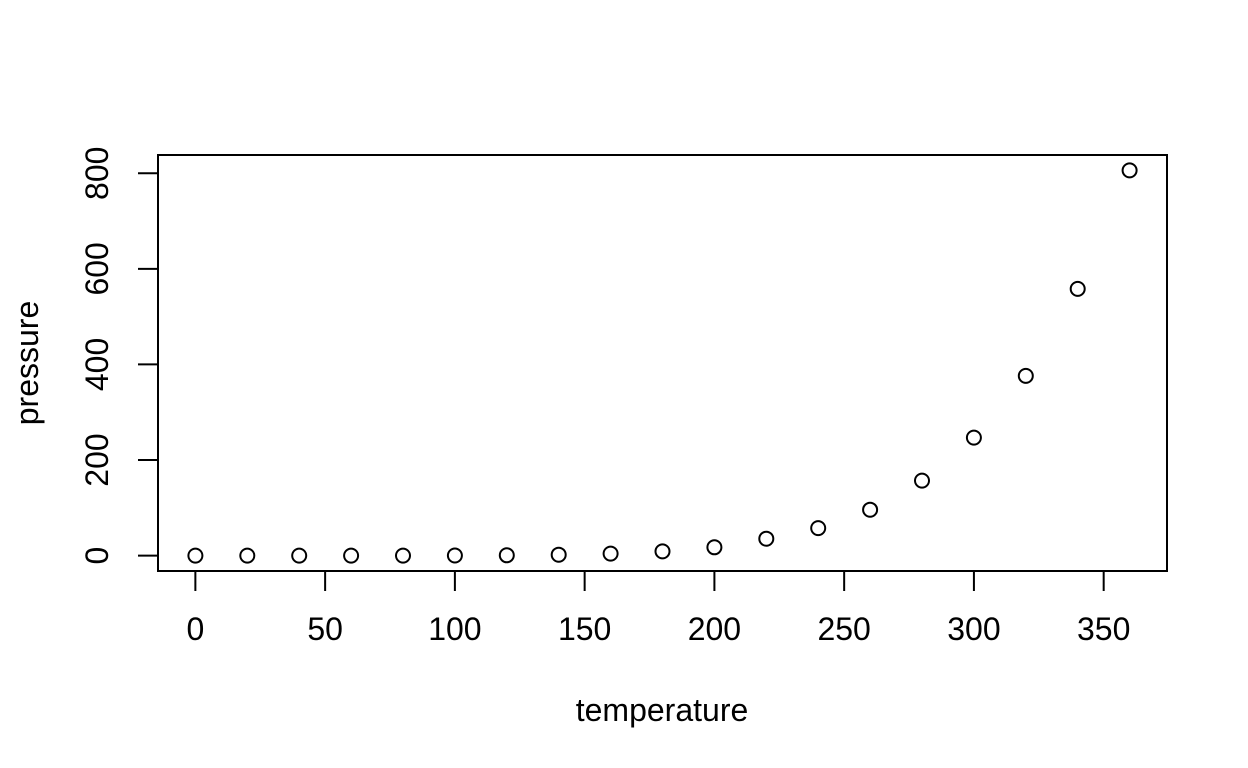  Describe the element at coordinates (1103, 629) in the screenshot. I see `x-tick-label: 350` at that location.